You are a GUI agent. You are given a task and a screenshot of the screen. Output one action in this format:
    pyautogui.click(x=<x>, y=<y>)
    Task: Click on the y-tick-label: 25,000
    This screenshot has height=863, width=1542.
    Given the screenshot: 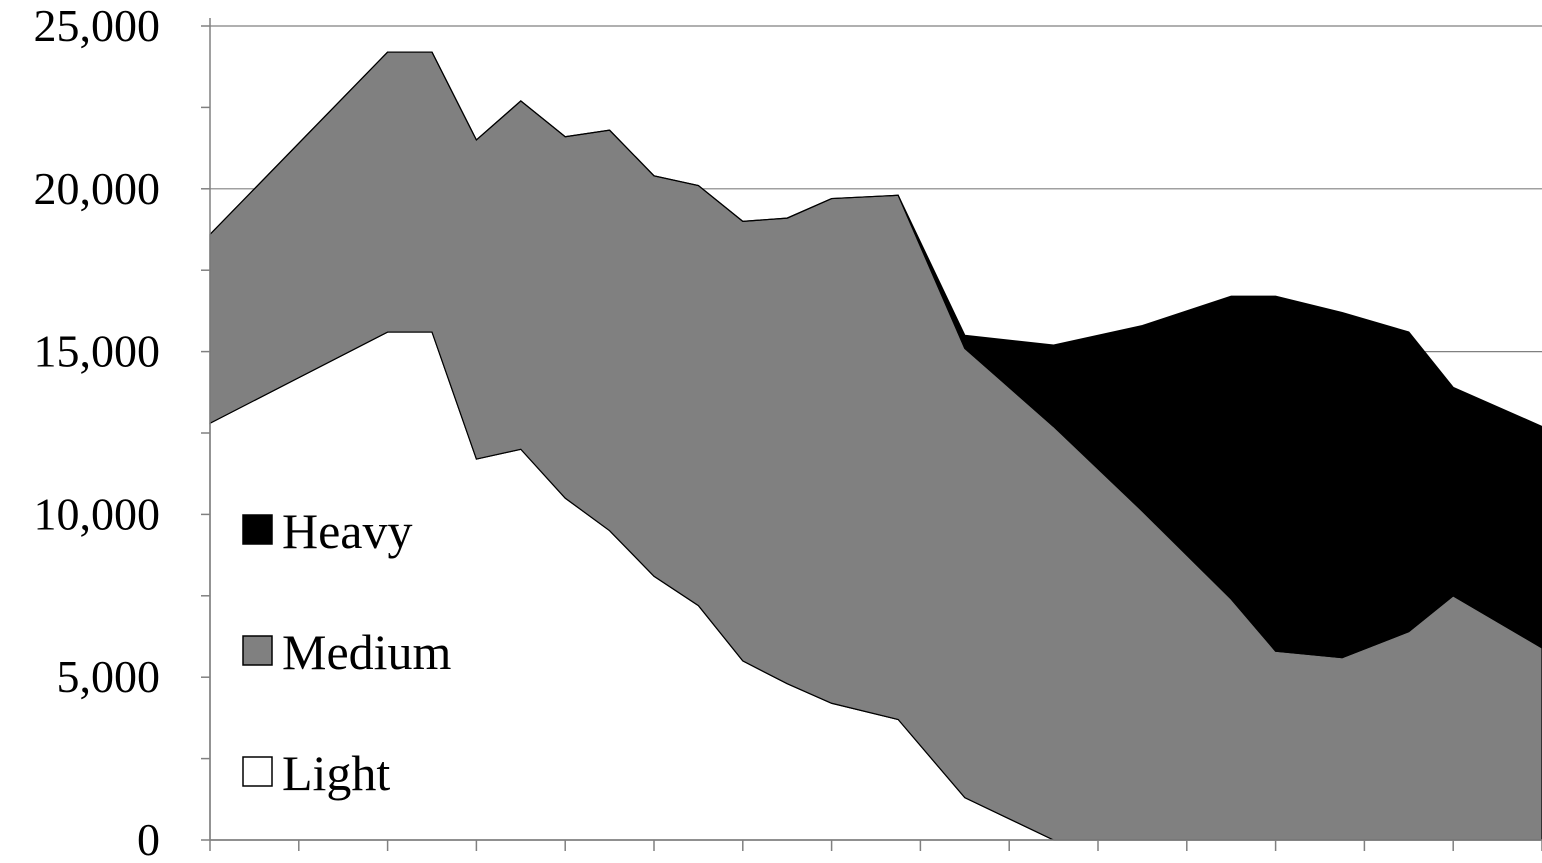 What is the action you would take?
    pyautogui.click(x=97, y=25)
    